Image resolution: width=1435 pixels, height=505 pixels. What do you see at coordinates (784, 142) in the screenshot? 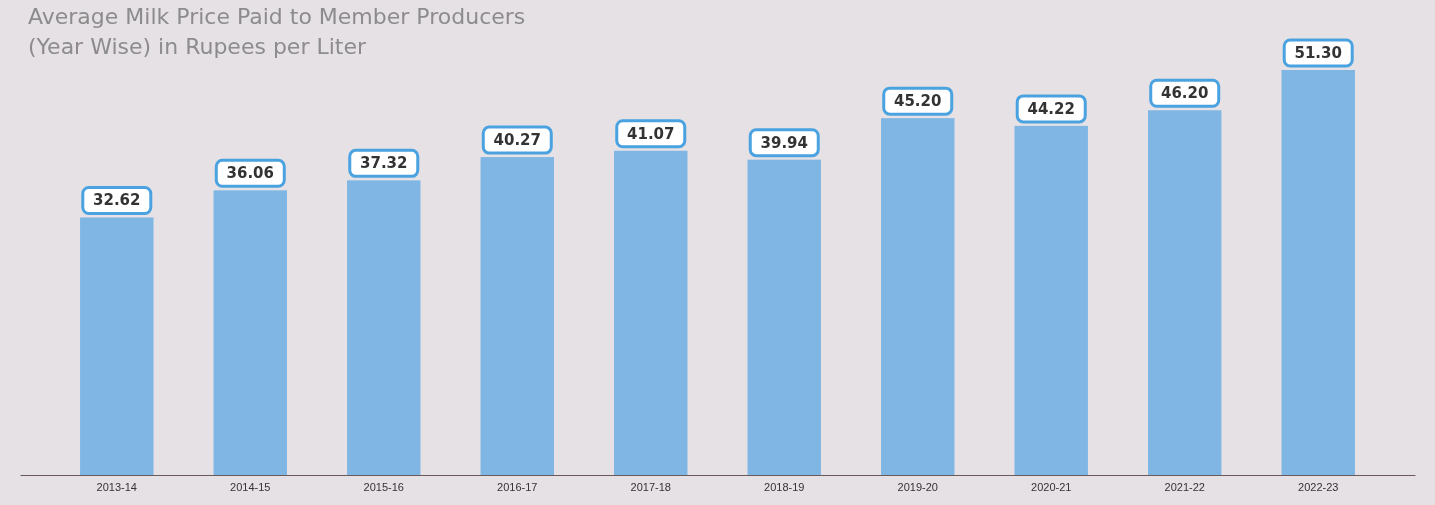
I see `data-label: 39.94` at bounding box center [784, 142].